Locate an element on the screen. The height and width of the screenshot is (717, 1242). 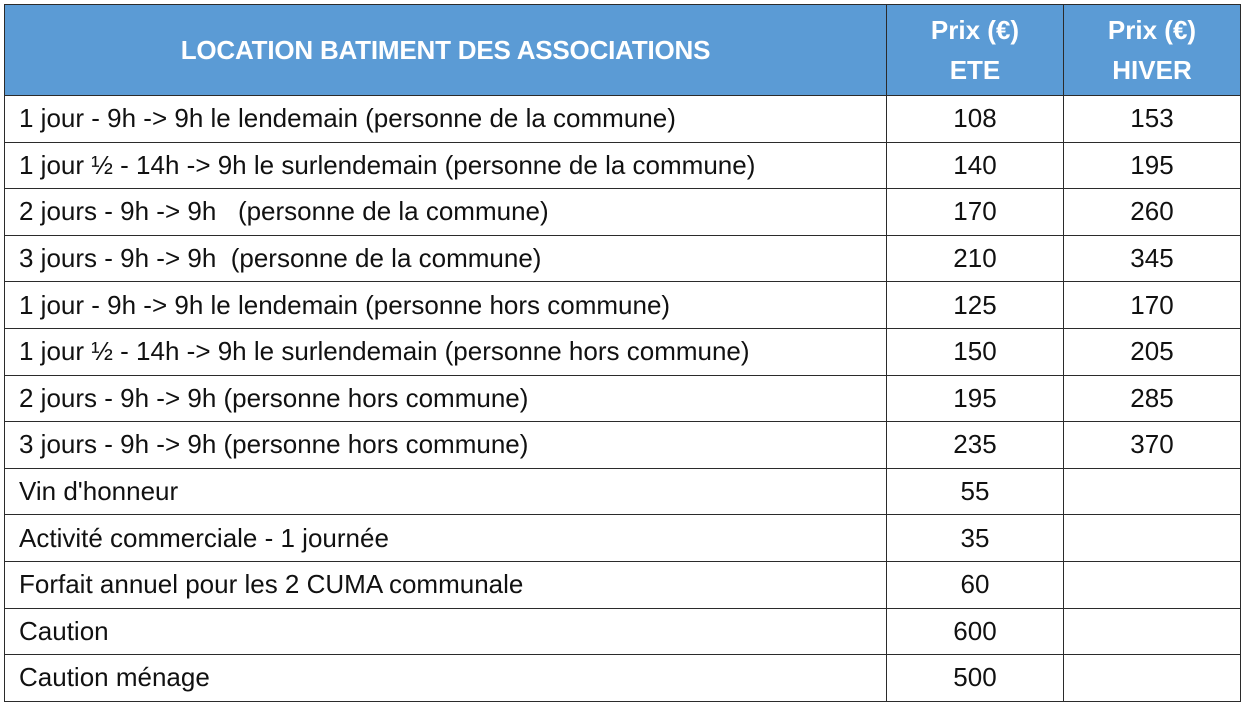
row-price-ete: 210 is located at coordinates (975, 258).